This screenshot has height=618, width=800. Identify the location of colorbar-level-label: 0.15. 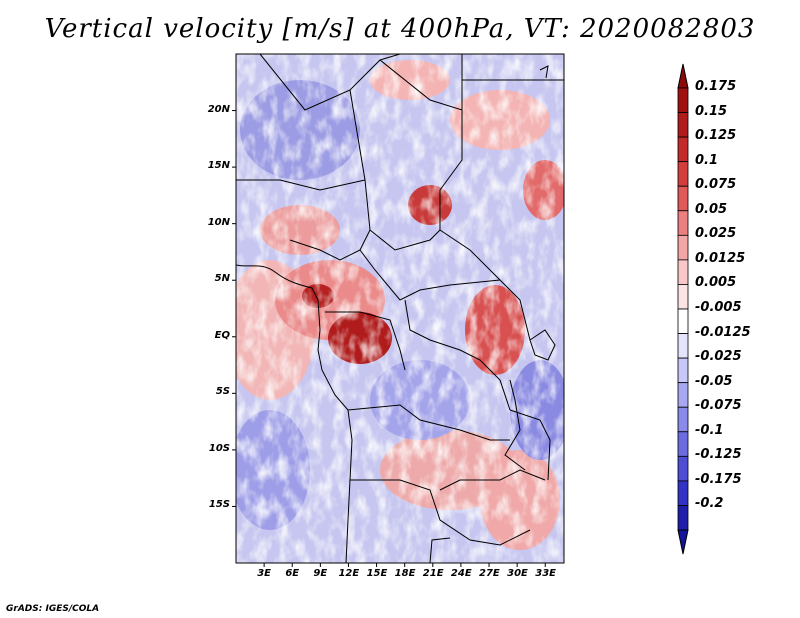
(711, 111).